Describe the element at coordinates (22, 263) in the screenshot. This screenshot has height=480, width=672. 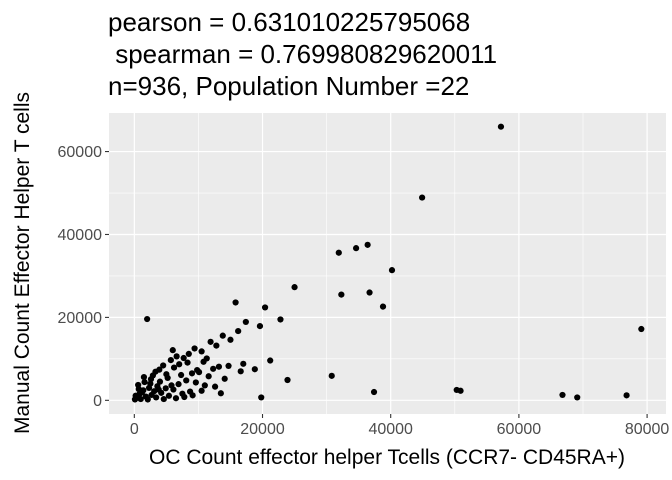
I see `y-axis-title: Manual Count Effector Helper T cells` at that location.